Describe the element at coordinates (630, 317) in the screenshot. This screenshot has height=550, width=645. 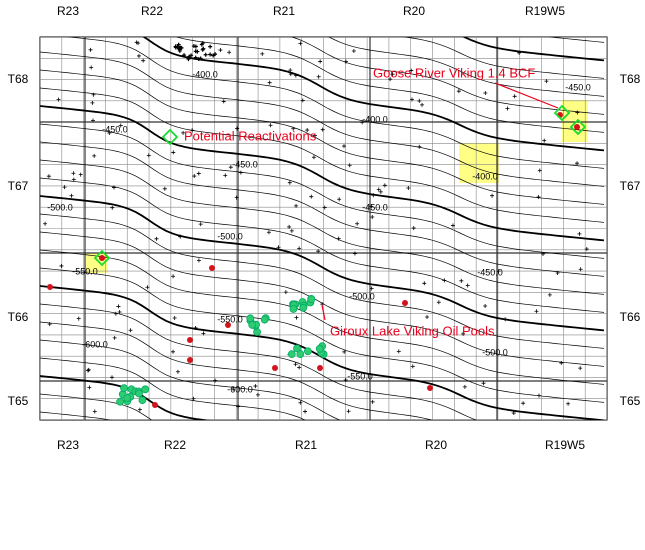
I see `township-label: T66` at that location.